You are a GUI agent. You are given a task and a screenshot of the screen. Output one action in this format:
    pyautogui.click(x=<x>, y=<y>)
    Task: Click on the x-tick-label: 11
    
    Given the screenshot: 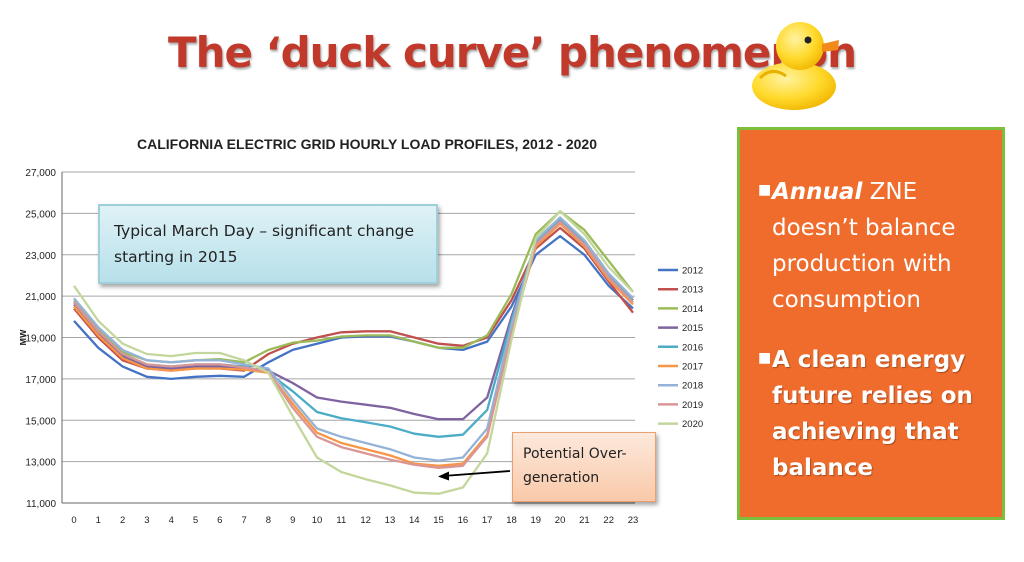 What is the action you would take?
    pyautogui.click(x=341, y=520)
    